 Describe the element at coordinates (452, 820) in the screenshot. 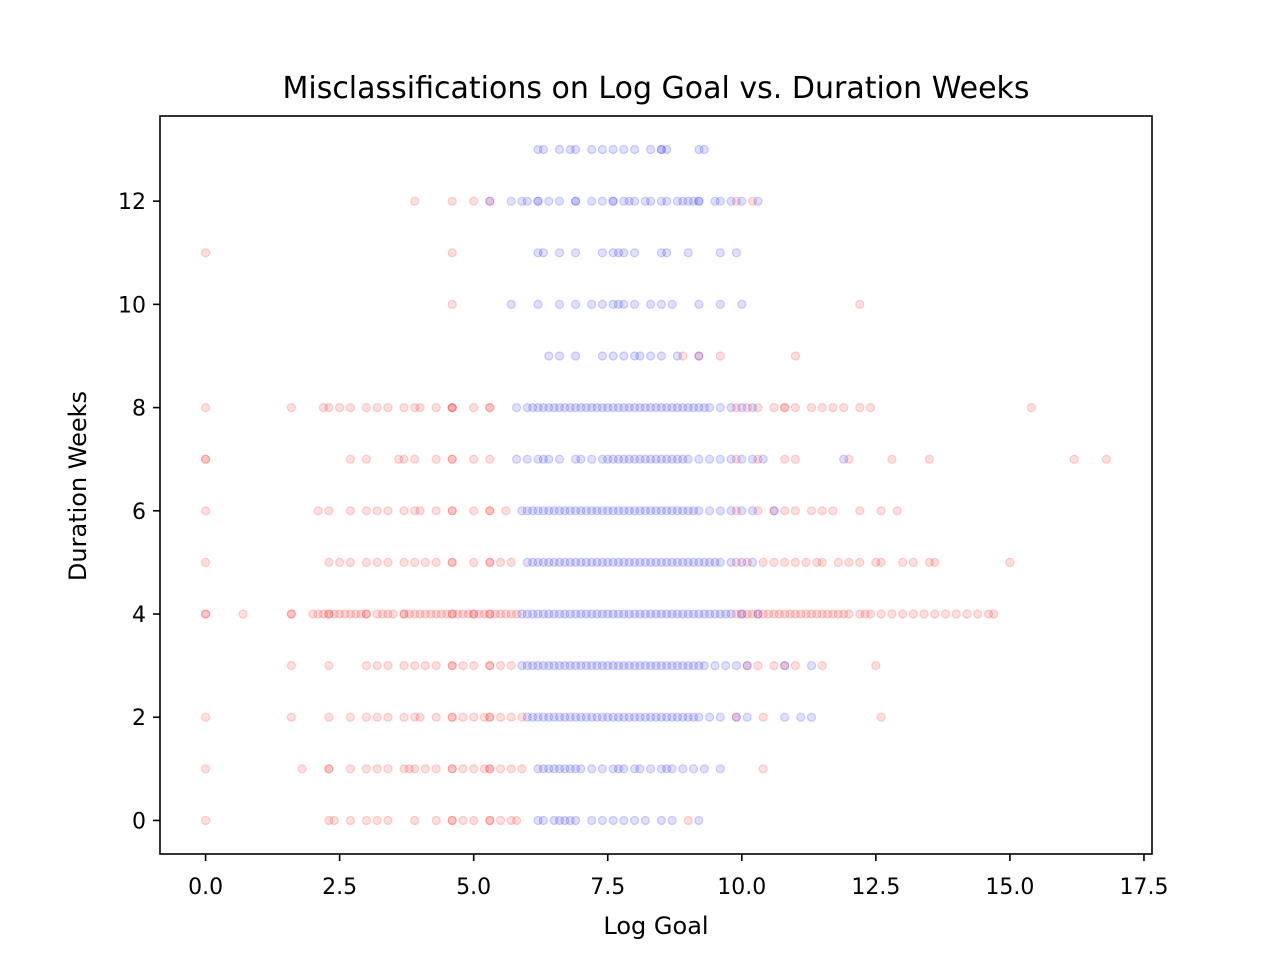

I see `data-point-s0-r13-p9` at that location.